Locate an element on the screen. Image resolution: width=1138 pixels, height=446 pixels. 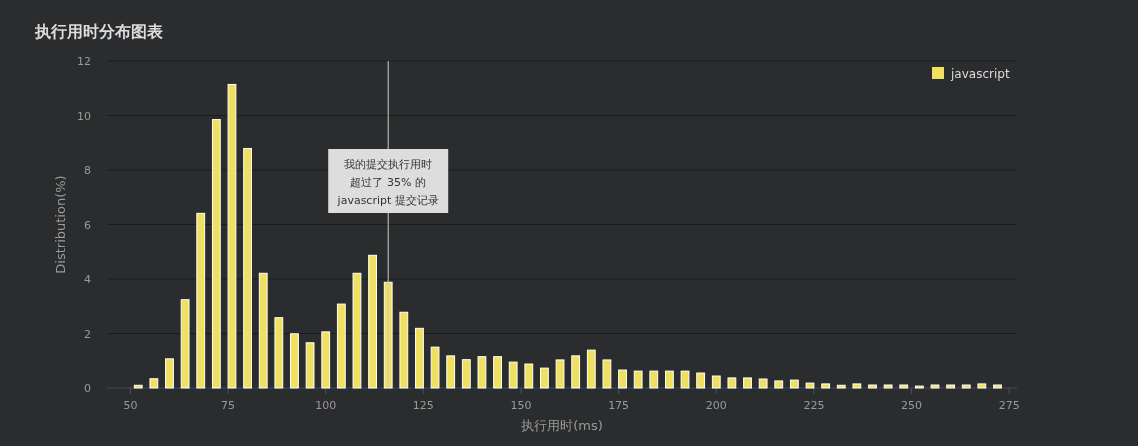
x-tick-label: 50 is located at coordinates (130, 405).